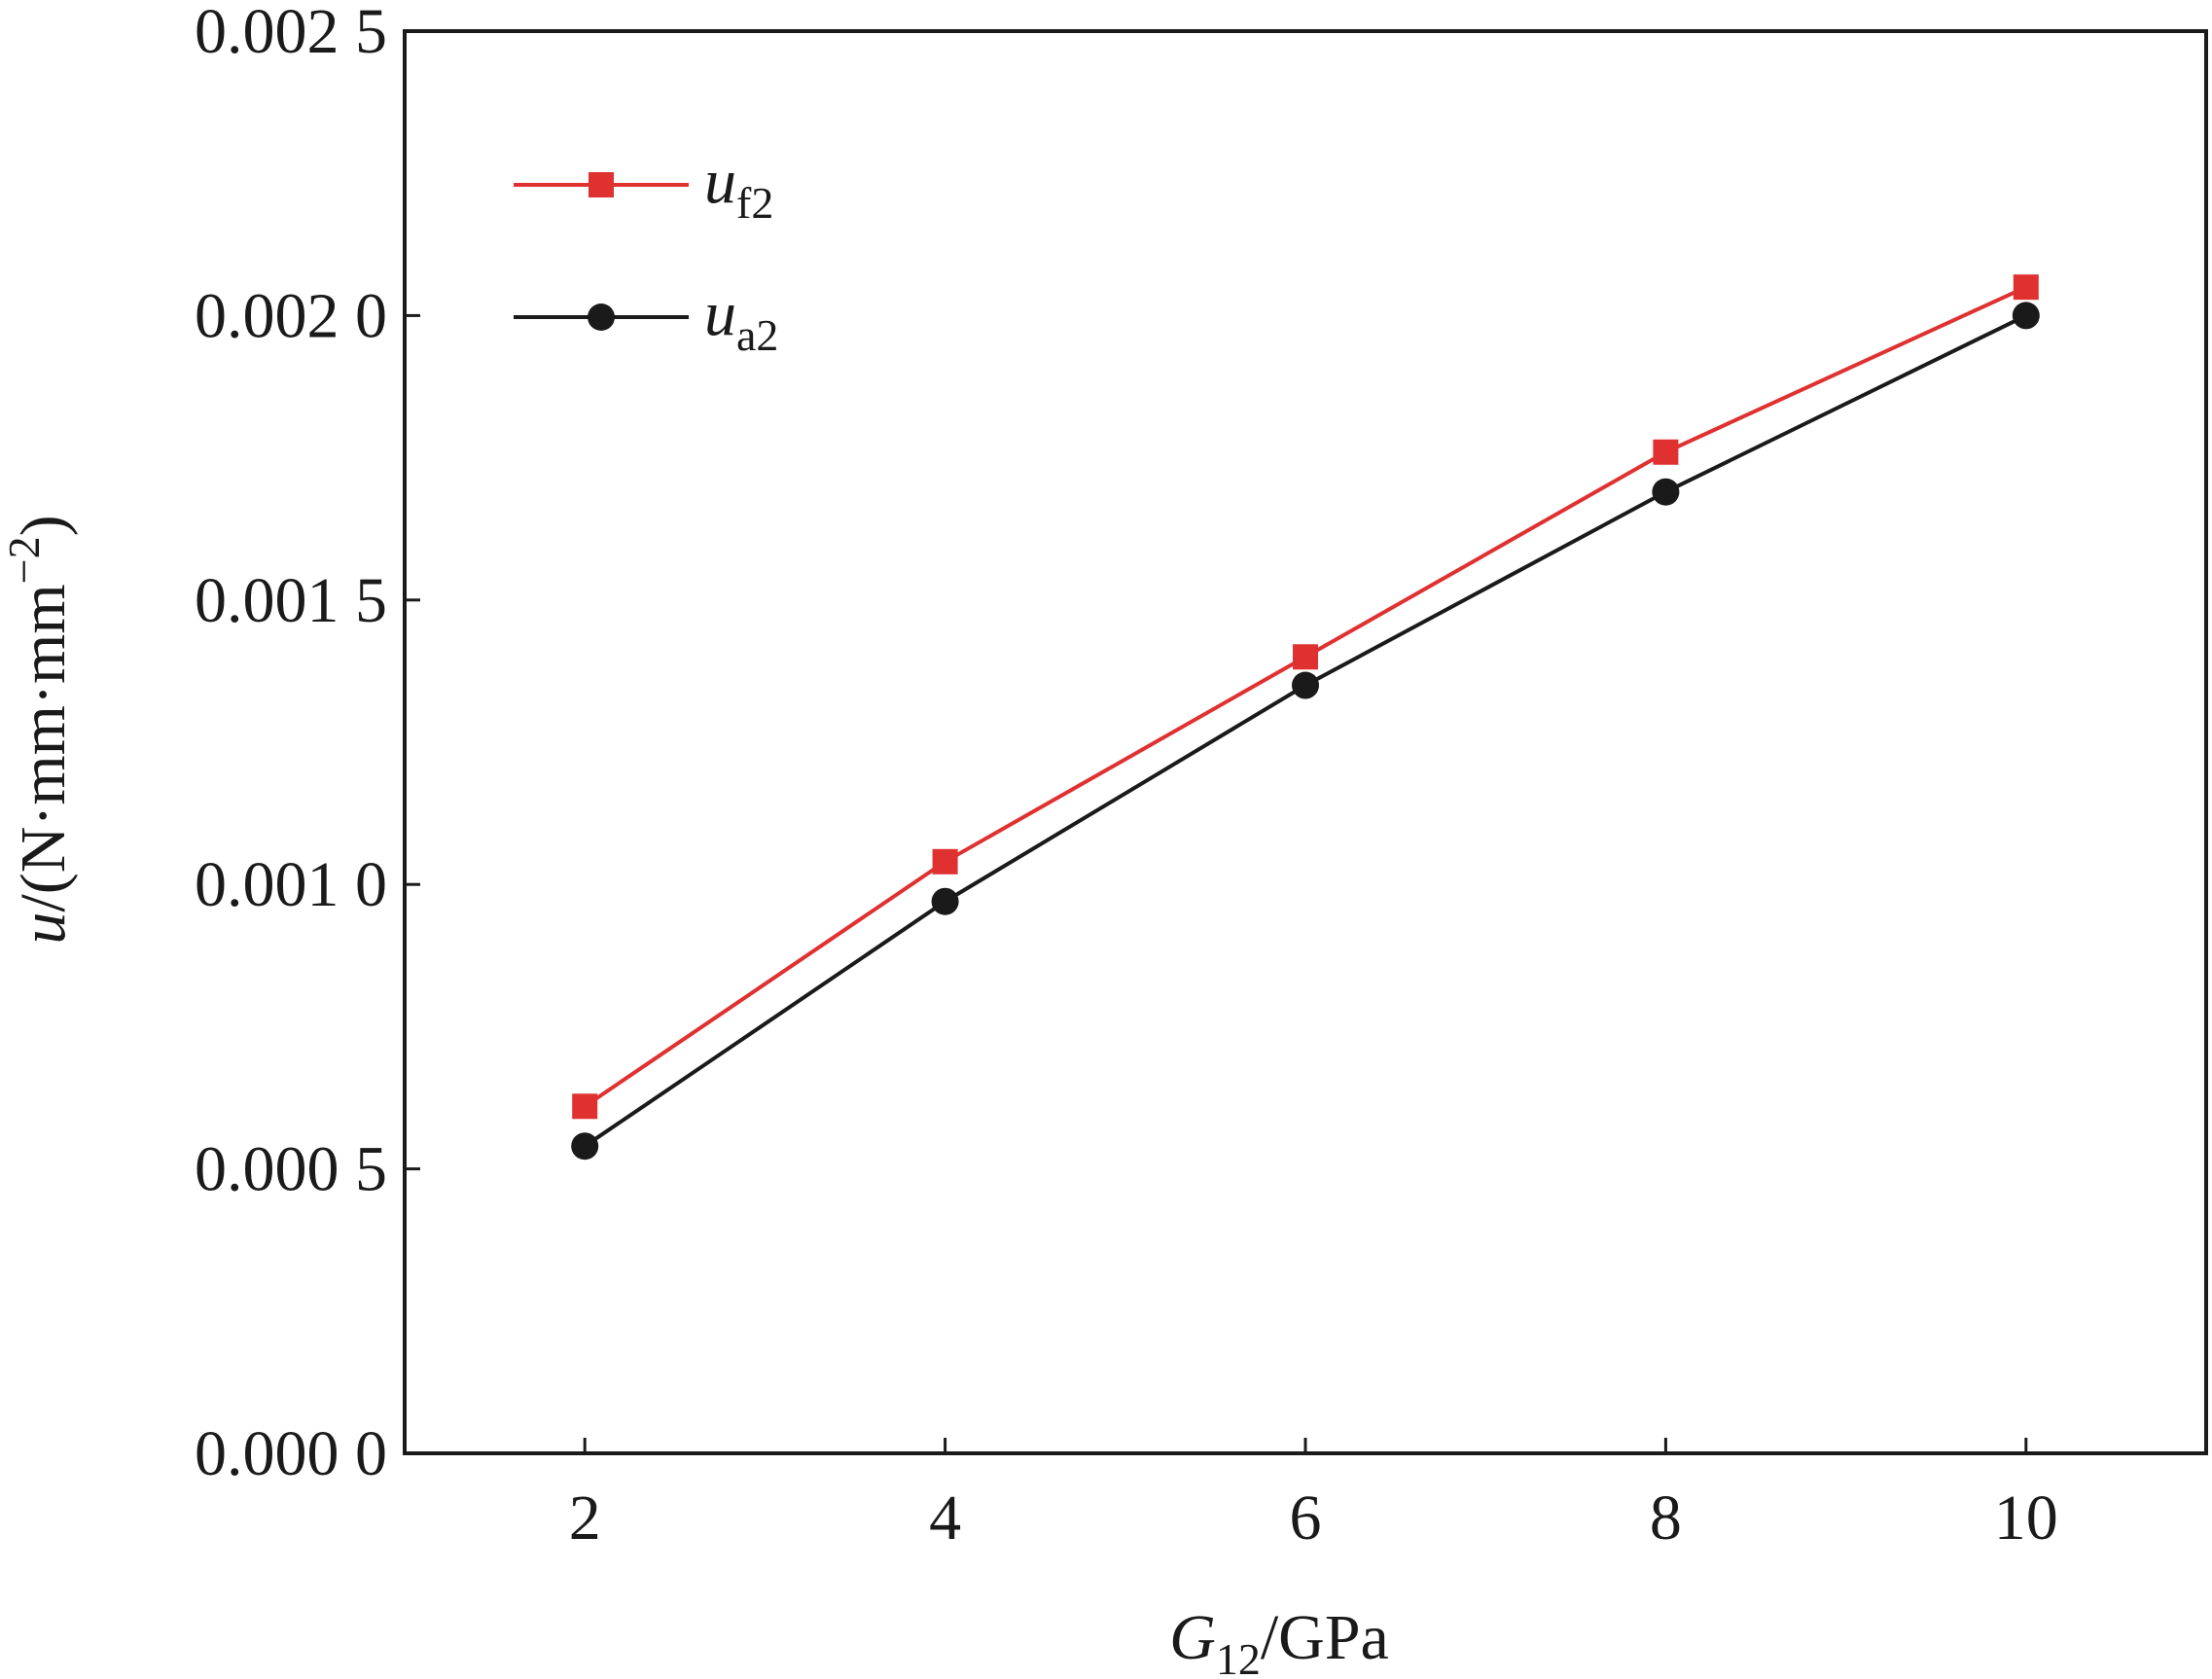  Describe the element at coordinates (1666, 1518) in the screenshot. I see `x-tick-label: 8` at that location.